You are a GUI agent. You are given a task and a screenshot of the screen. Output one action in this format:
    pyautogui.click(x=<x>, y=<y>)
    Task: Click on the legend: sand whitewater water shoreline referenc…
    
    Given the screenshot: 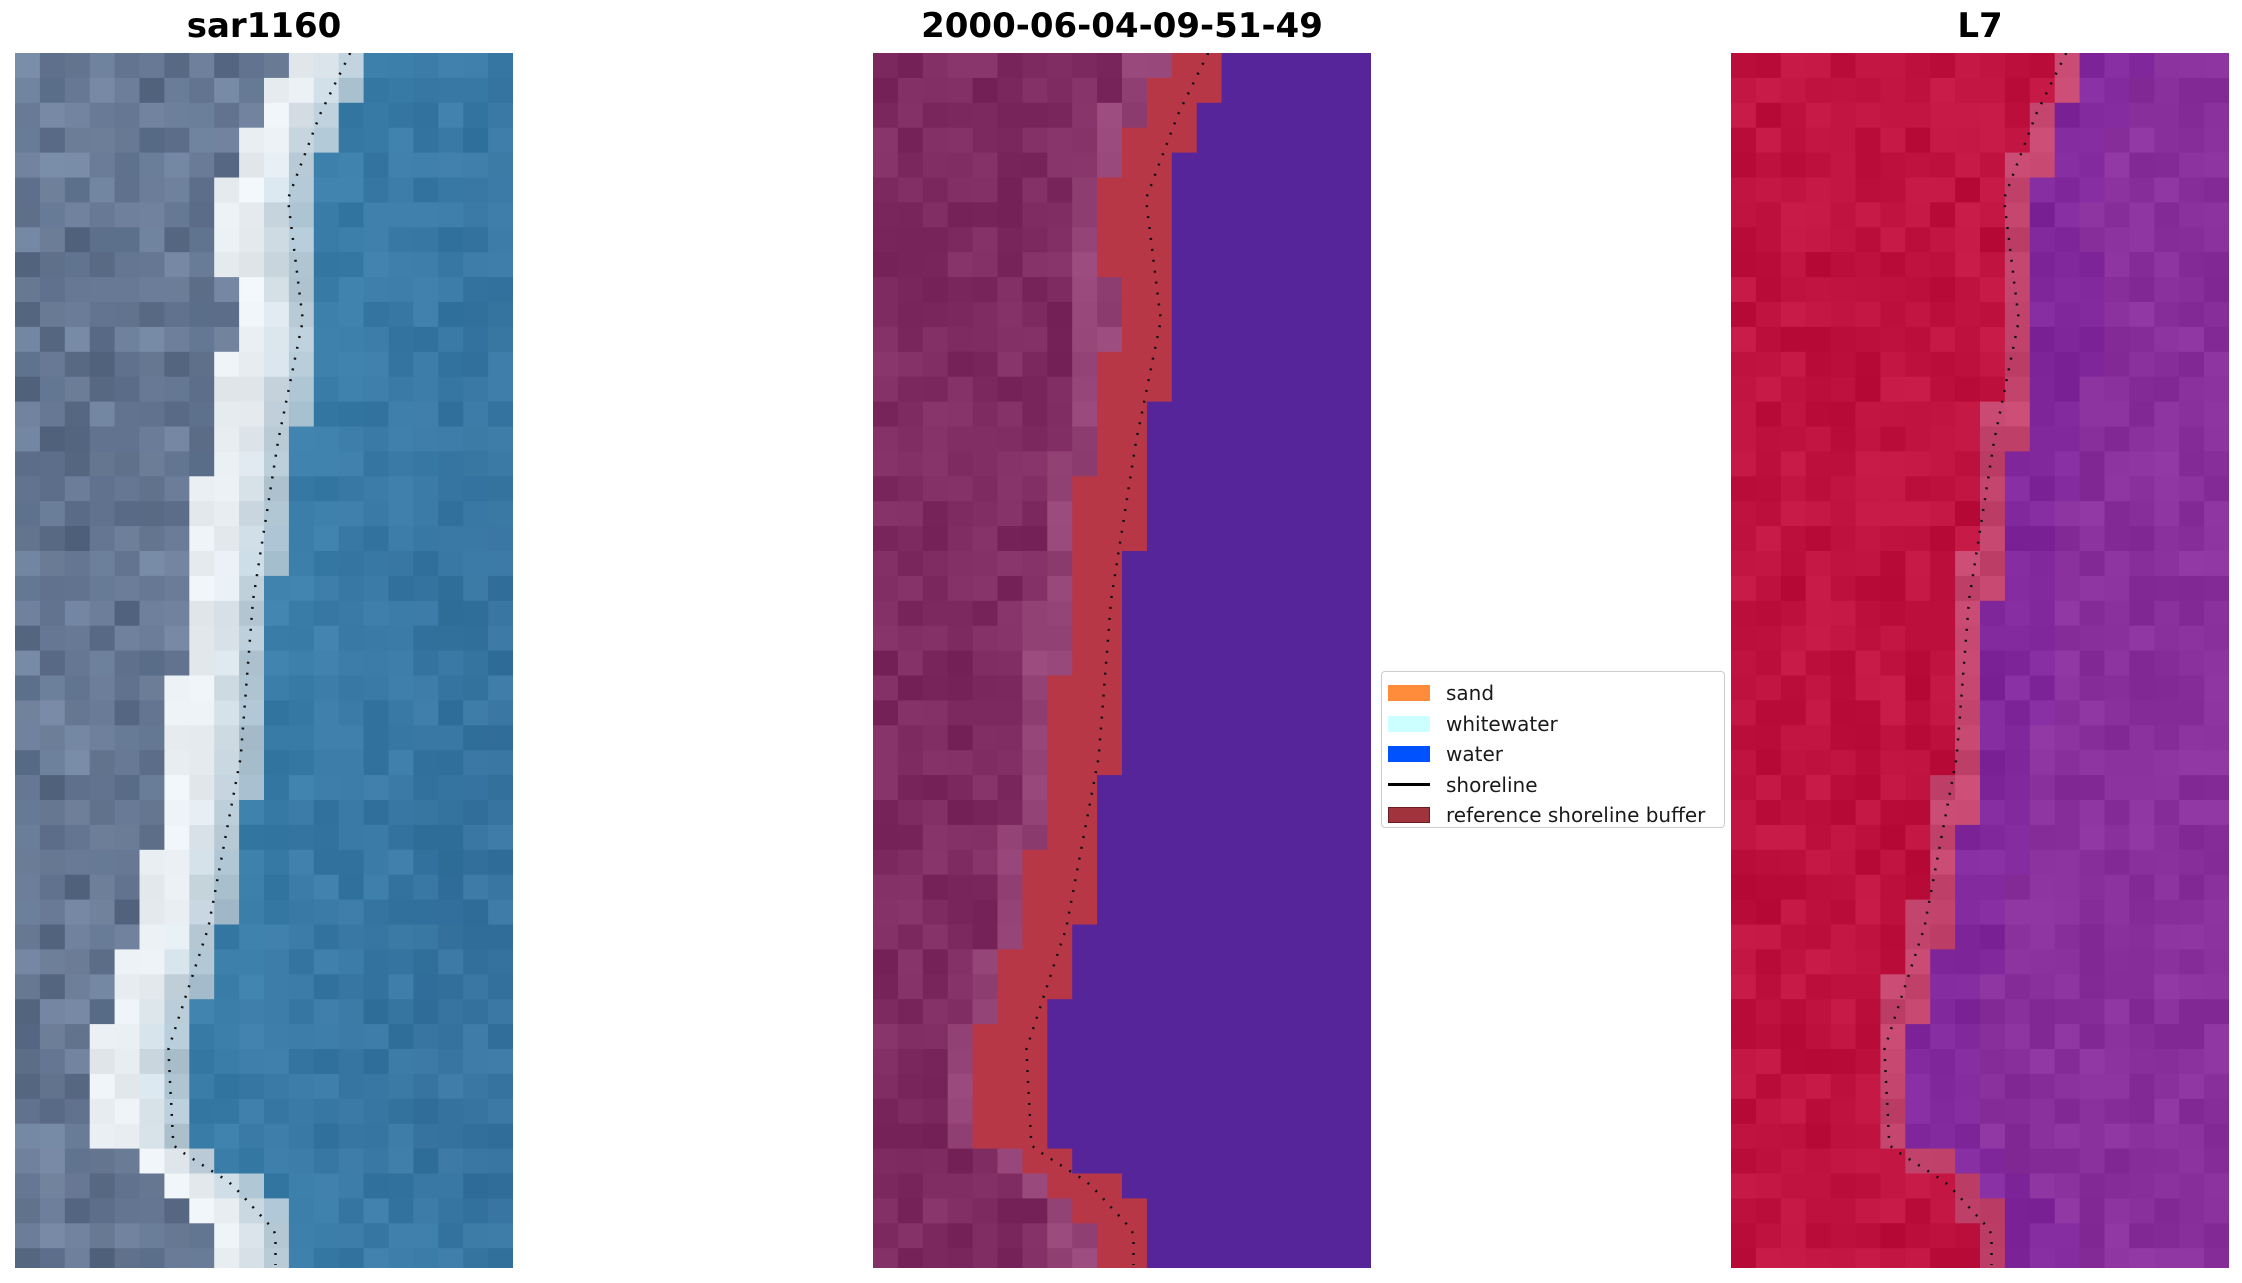 What is the action you would take?
    pyautogui.click(x=1553, y=749)
    